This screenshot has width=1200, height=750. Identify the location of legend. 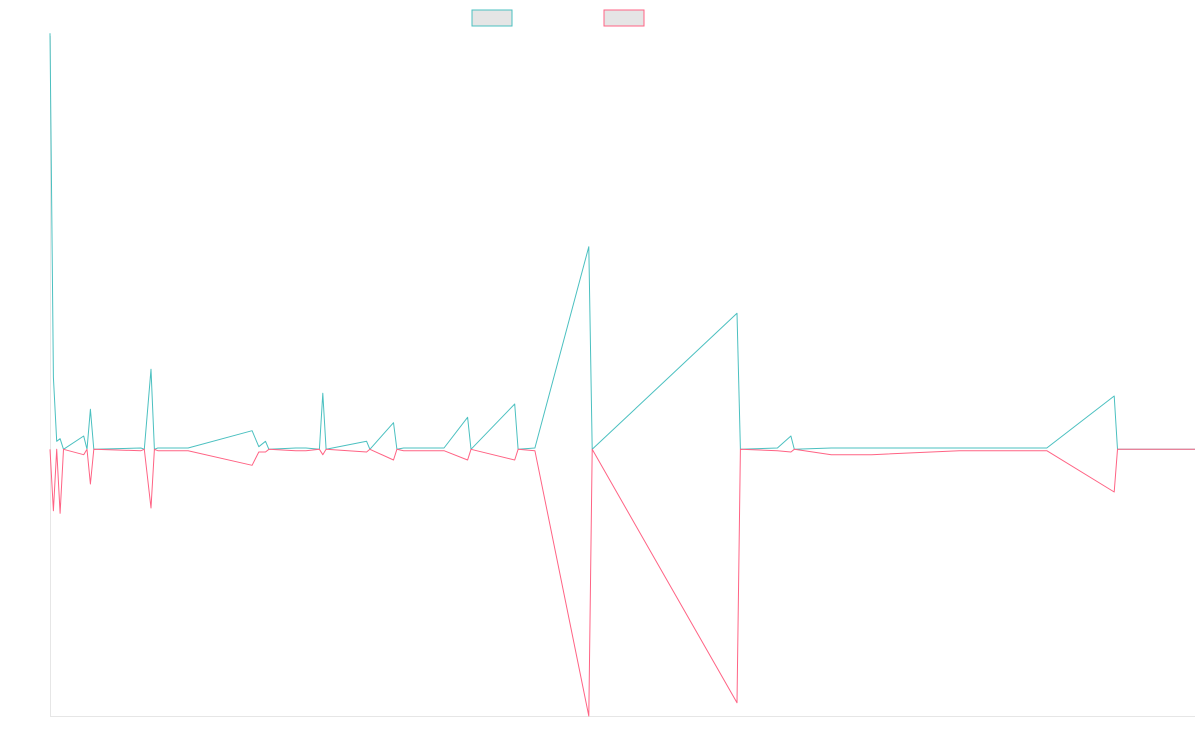
(558, 18).